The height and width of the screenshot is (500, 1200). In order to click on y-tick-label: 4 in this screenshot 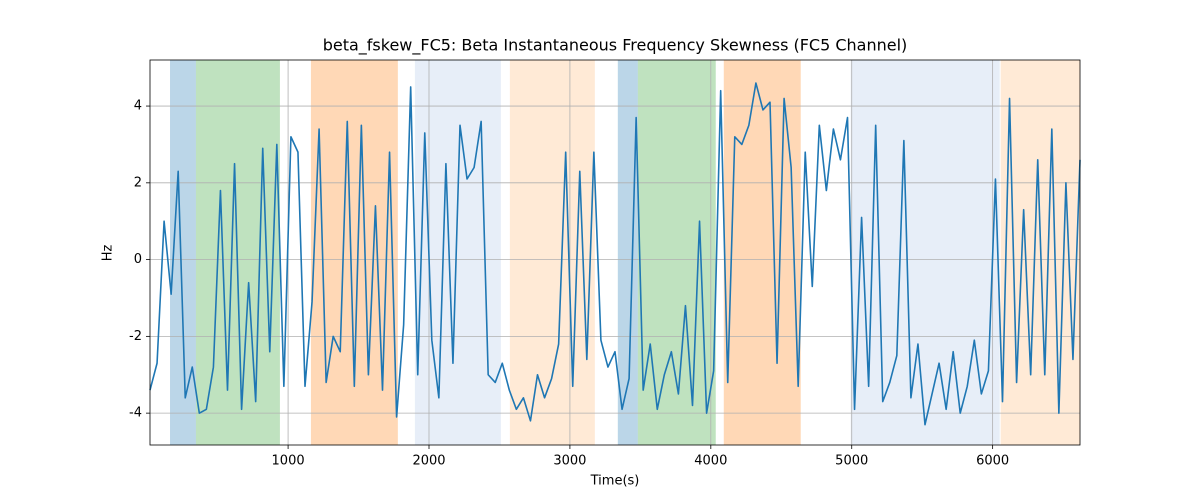, I will do `click(138, 106)`.